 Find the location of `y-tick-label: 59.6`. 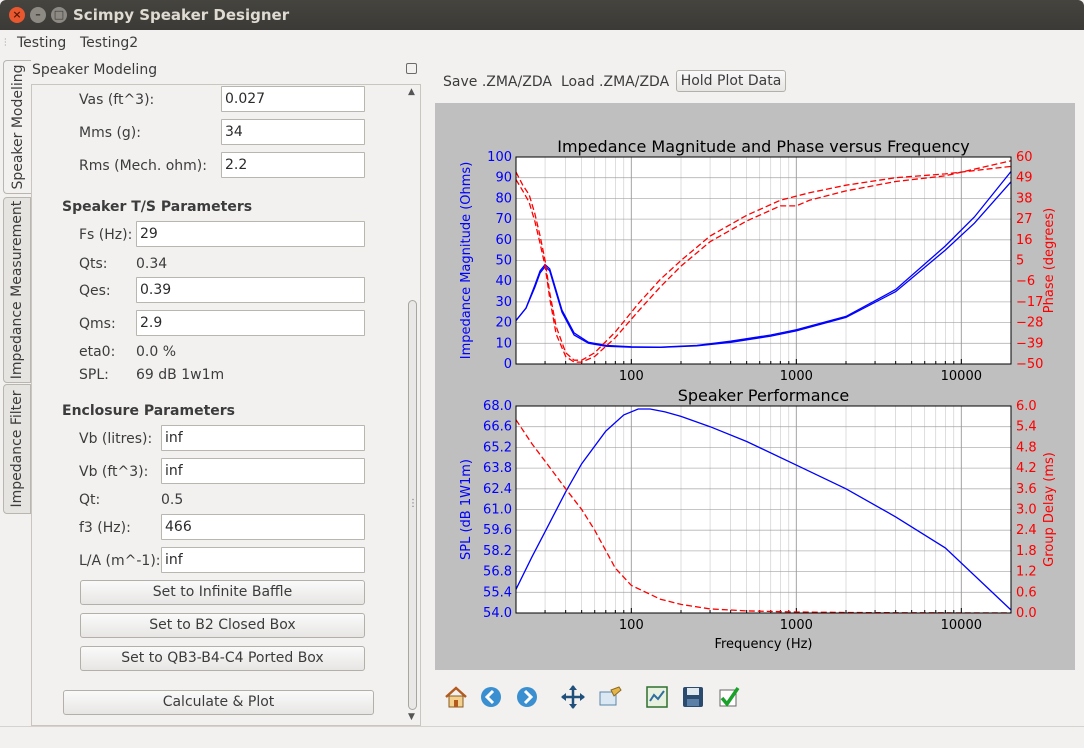

y-tick-label: 59.6 is located at coordinates (497, 530).